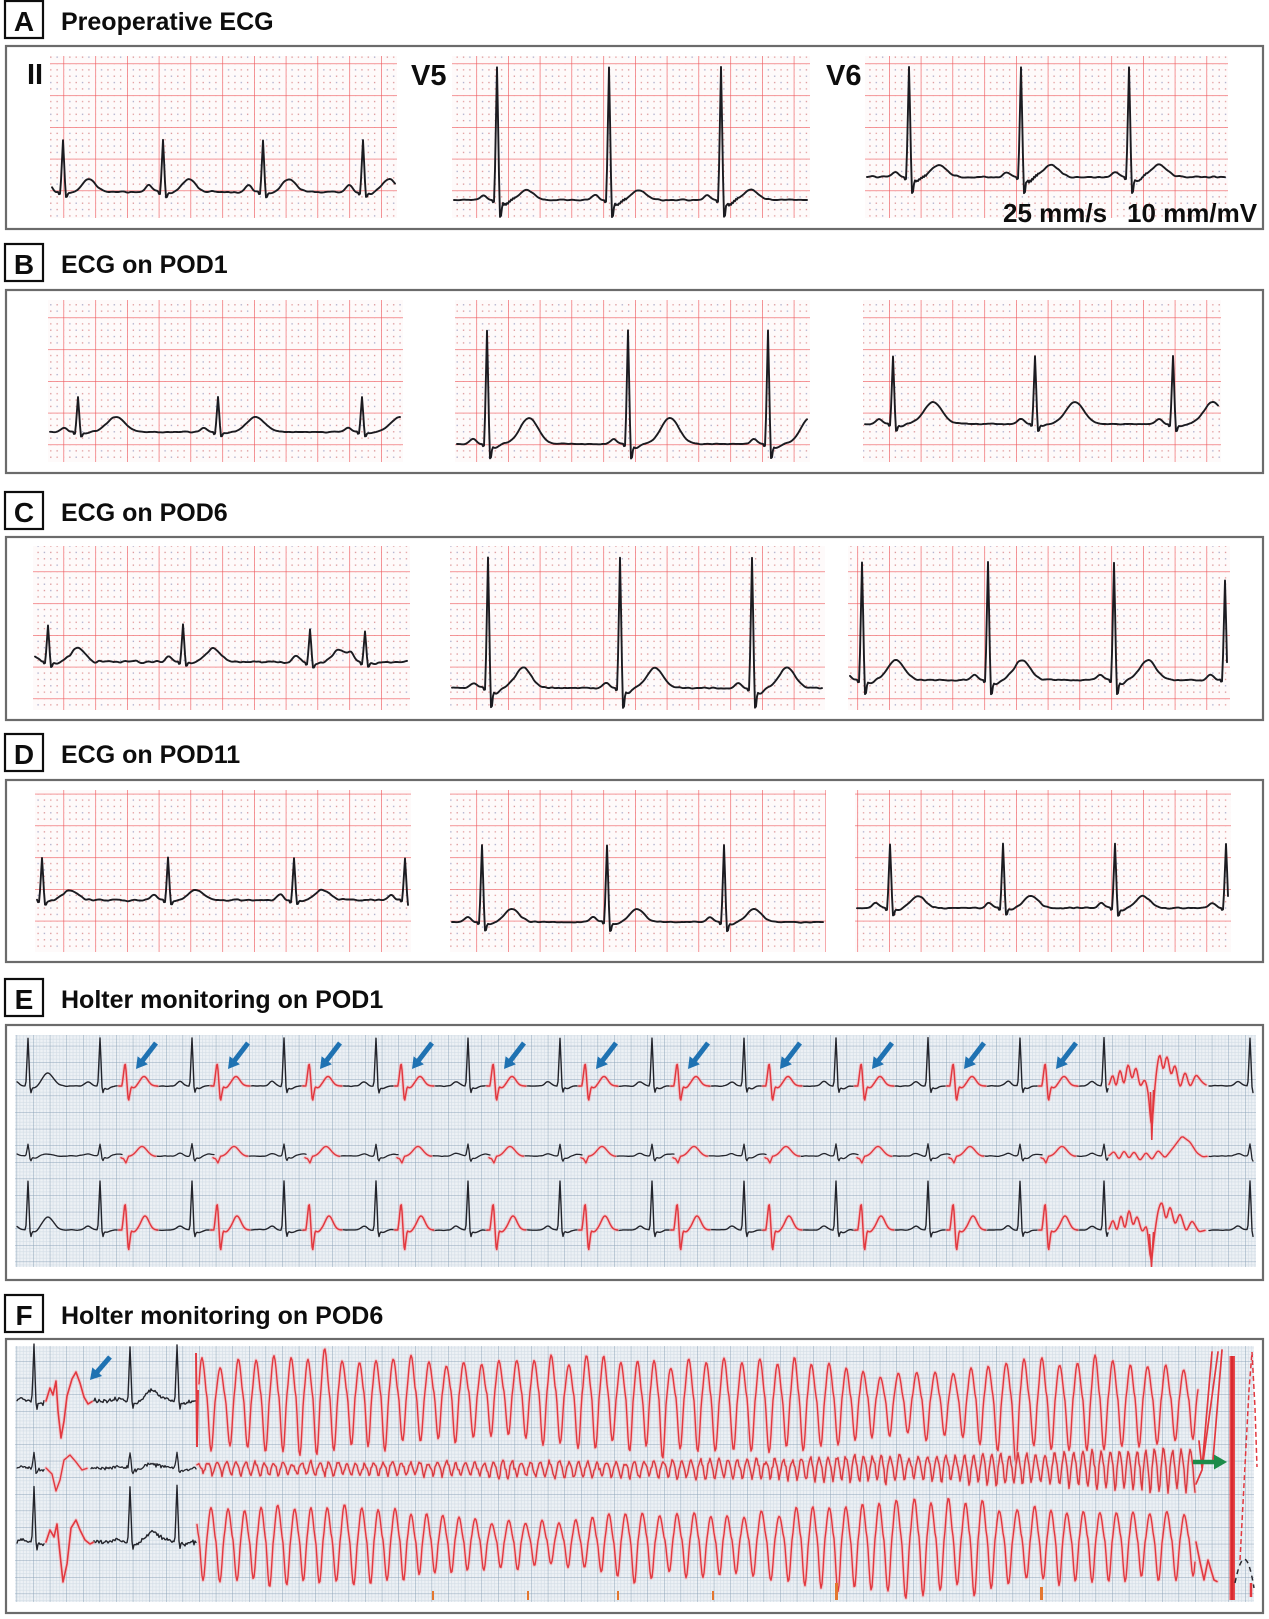  What do you see at coordinates (1192, 213) in the screenshot?
I see `svg-text: 10 mm/mV` at bounding box center [1192, 213].